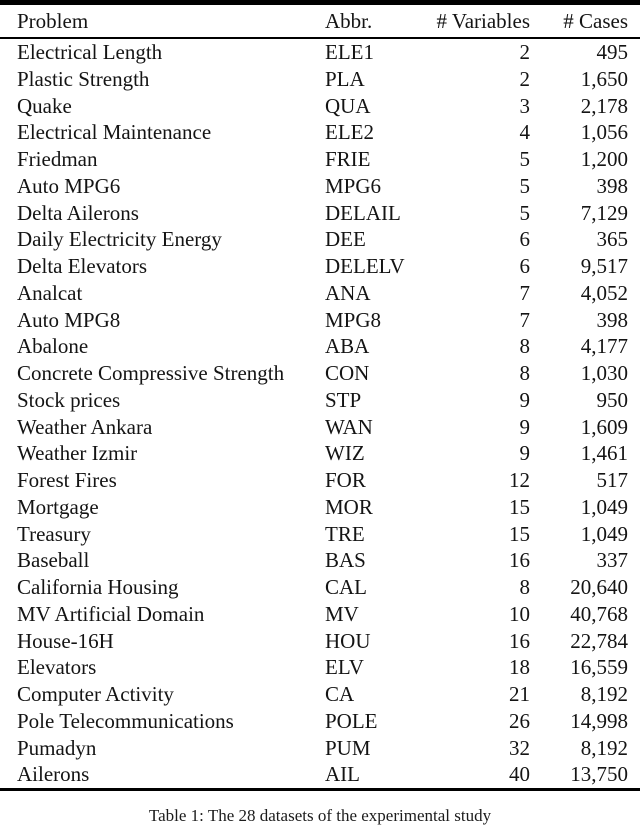  What do you see at coordinates (54, 533) in the screenshot?
I see `cell-problem: Treasury` at bounding box center [54, 533].